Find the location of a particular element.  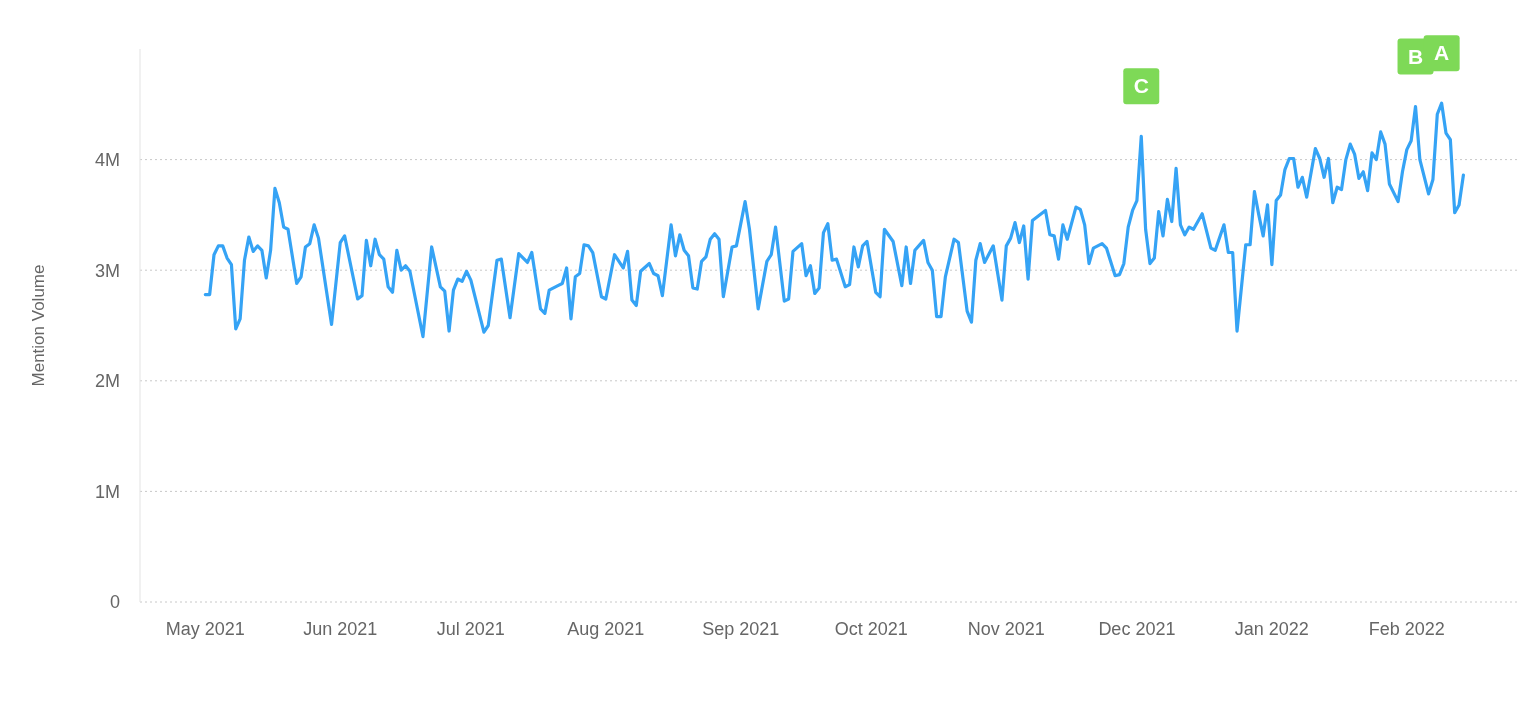

letter-tag: C is located at coordinates (1141, 86).